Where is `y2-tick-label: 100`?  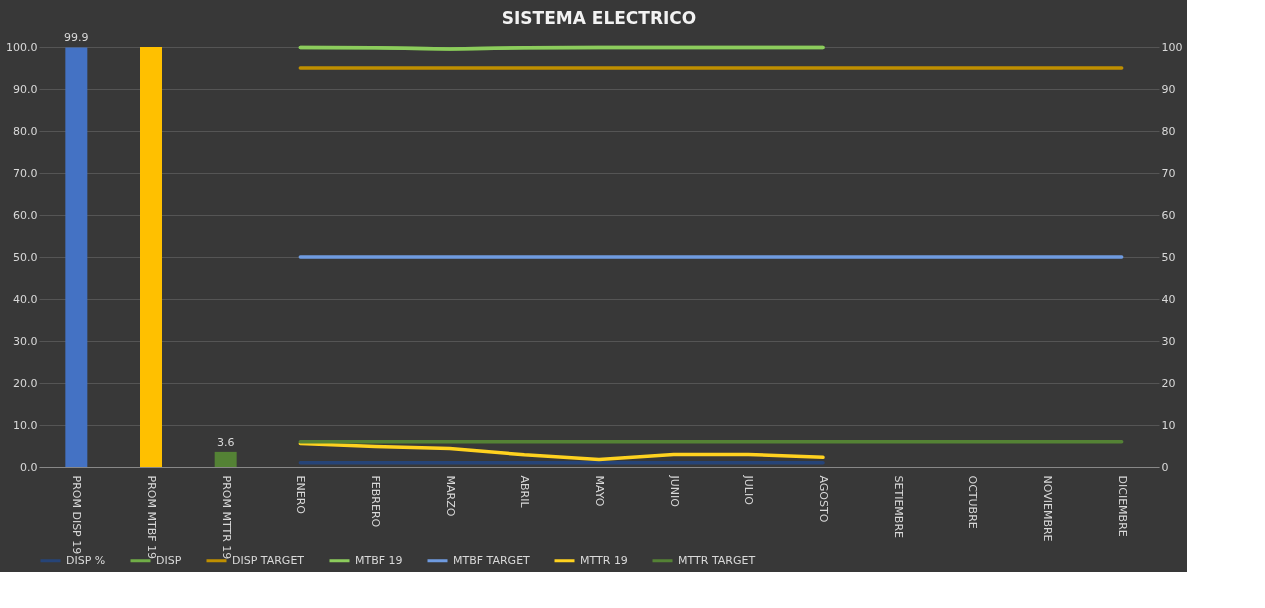 y2-tick-label: 100 is located at coordinates (1172, 47).